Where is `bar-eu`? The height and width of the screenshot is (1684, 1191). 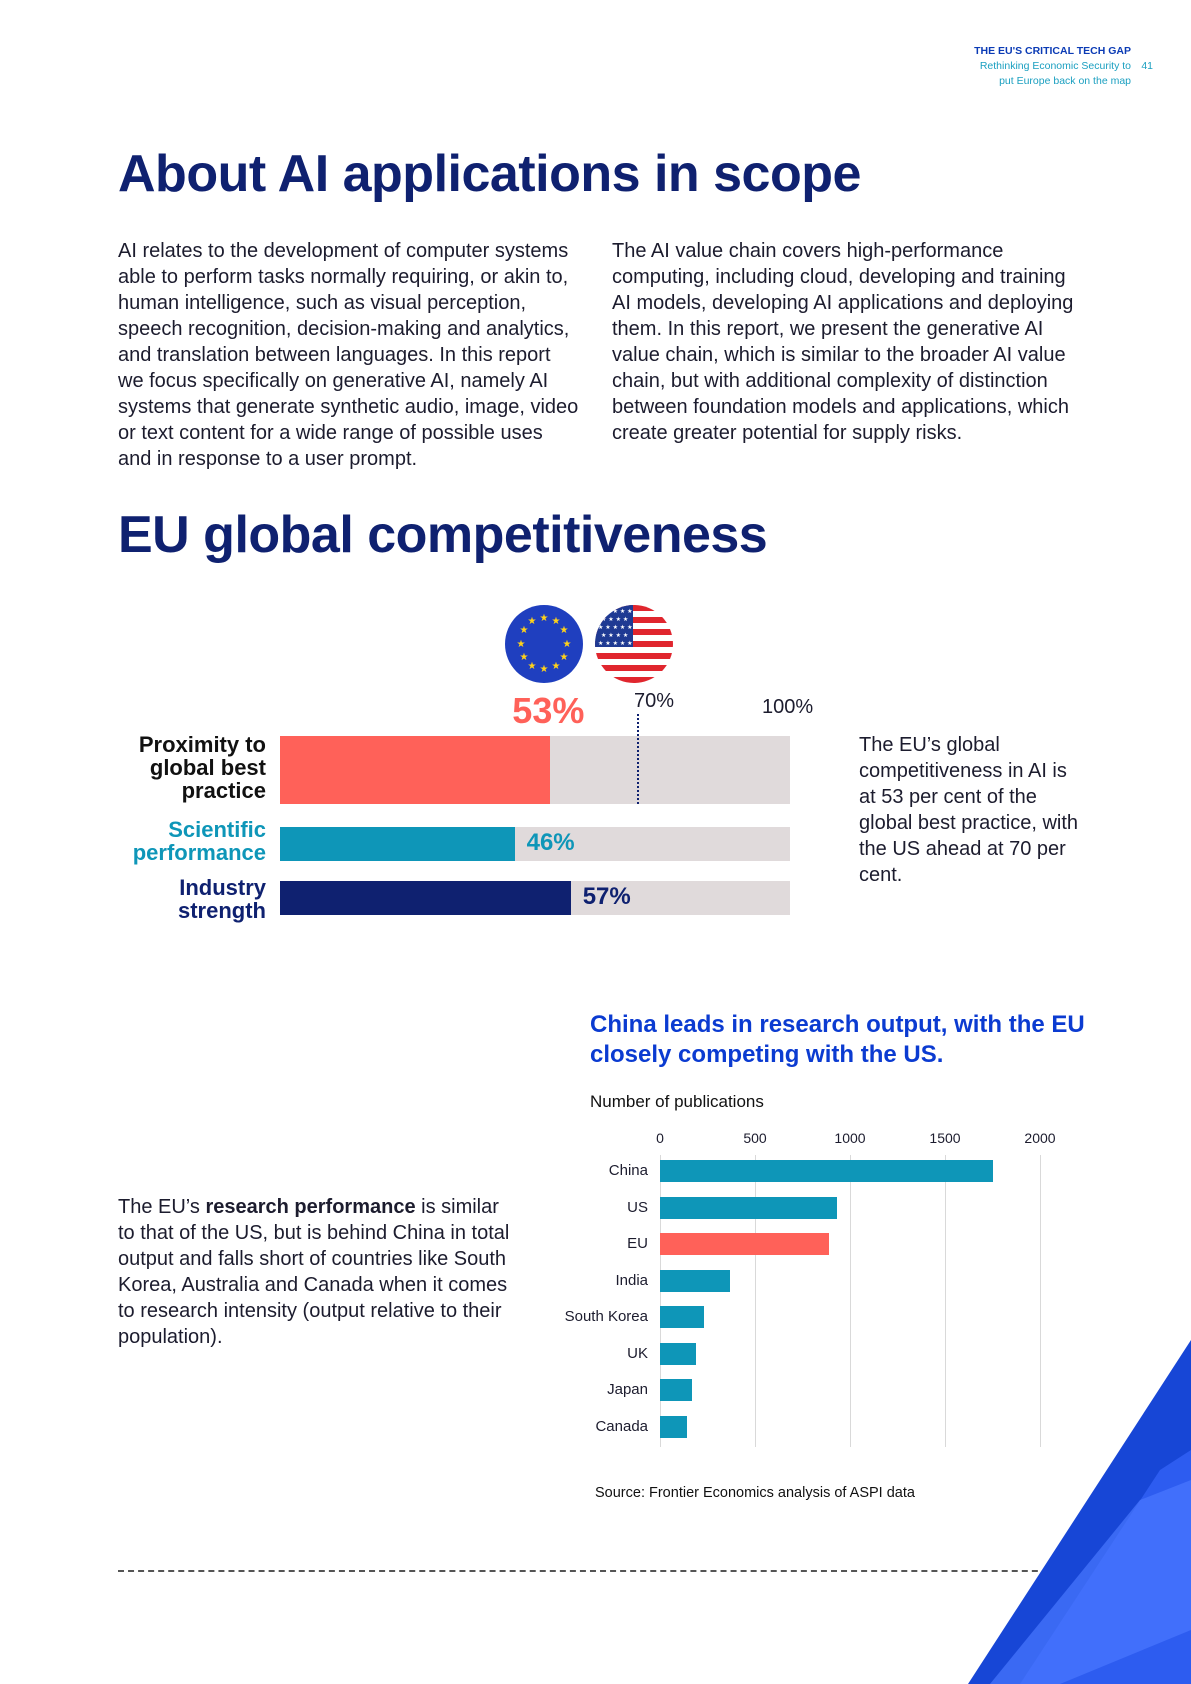
bar-eu is located at coordinates (745, 1244).